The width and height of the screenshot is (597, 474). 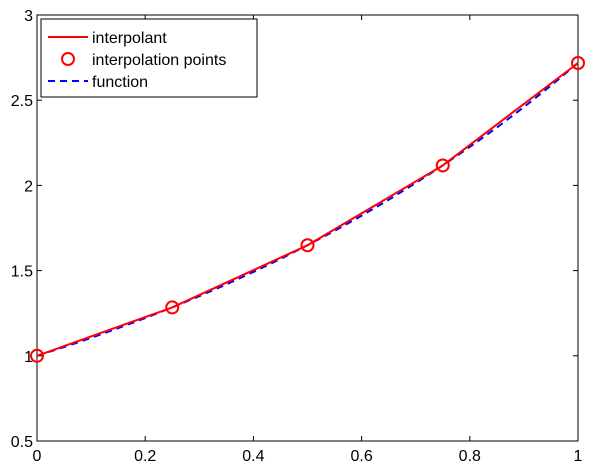 What do you see at coordinates (253, 456) in the screenshot?
I see `x-tick-label: 0.4` at bounding box center [253, 456].